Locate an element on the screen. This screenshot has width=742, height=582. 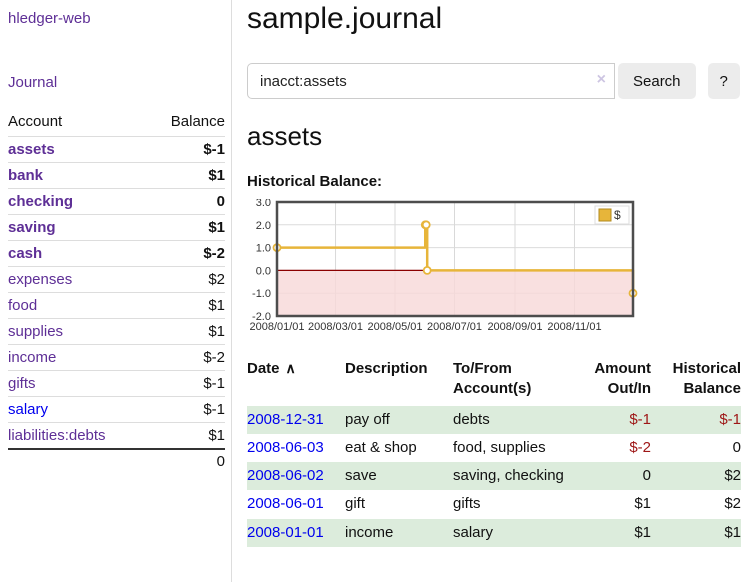
register-row: 2008-01-01 income salary $1 $1 is located at coordinates (494, 532).